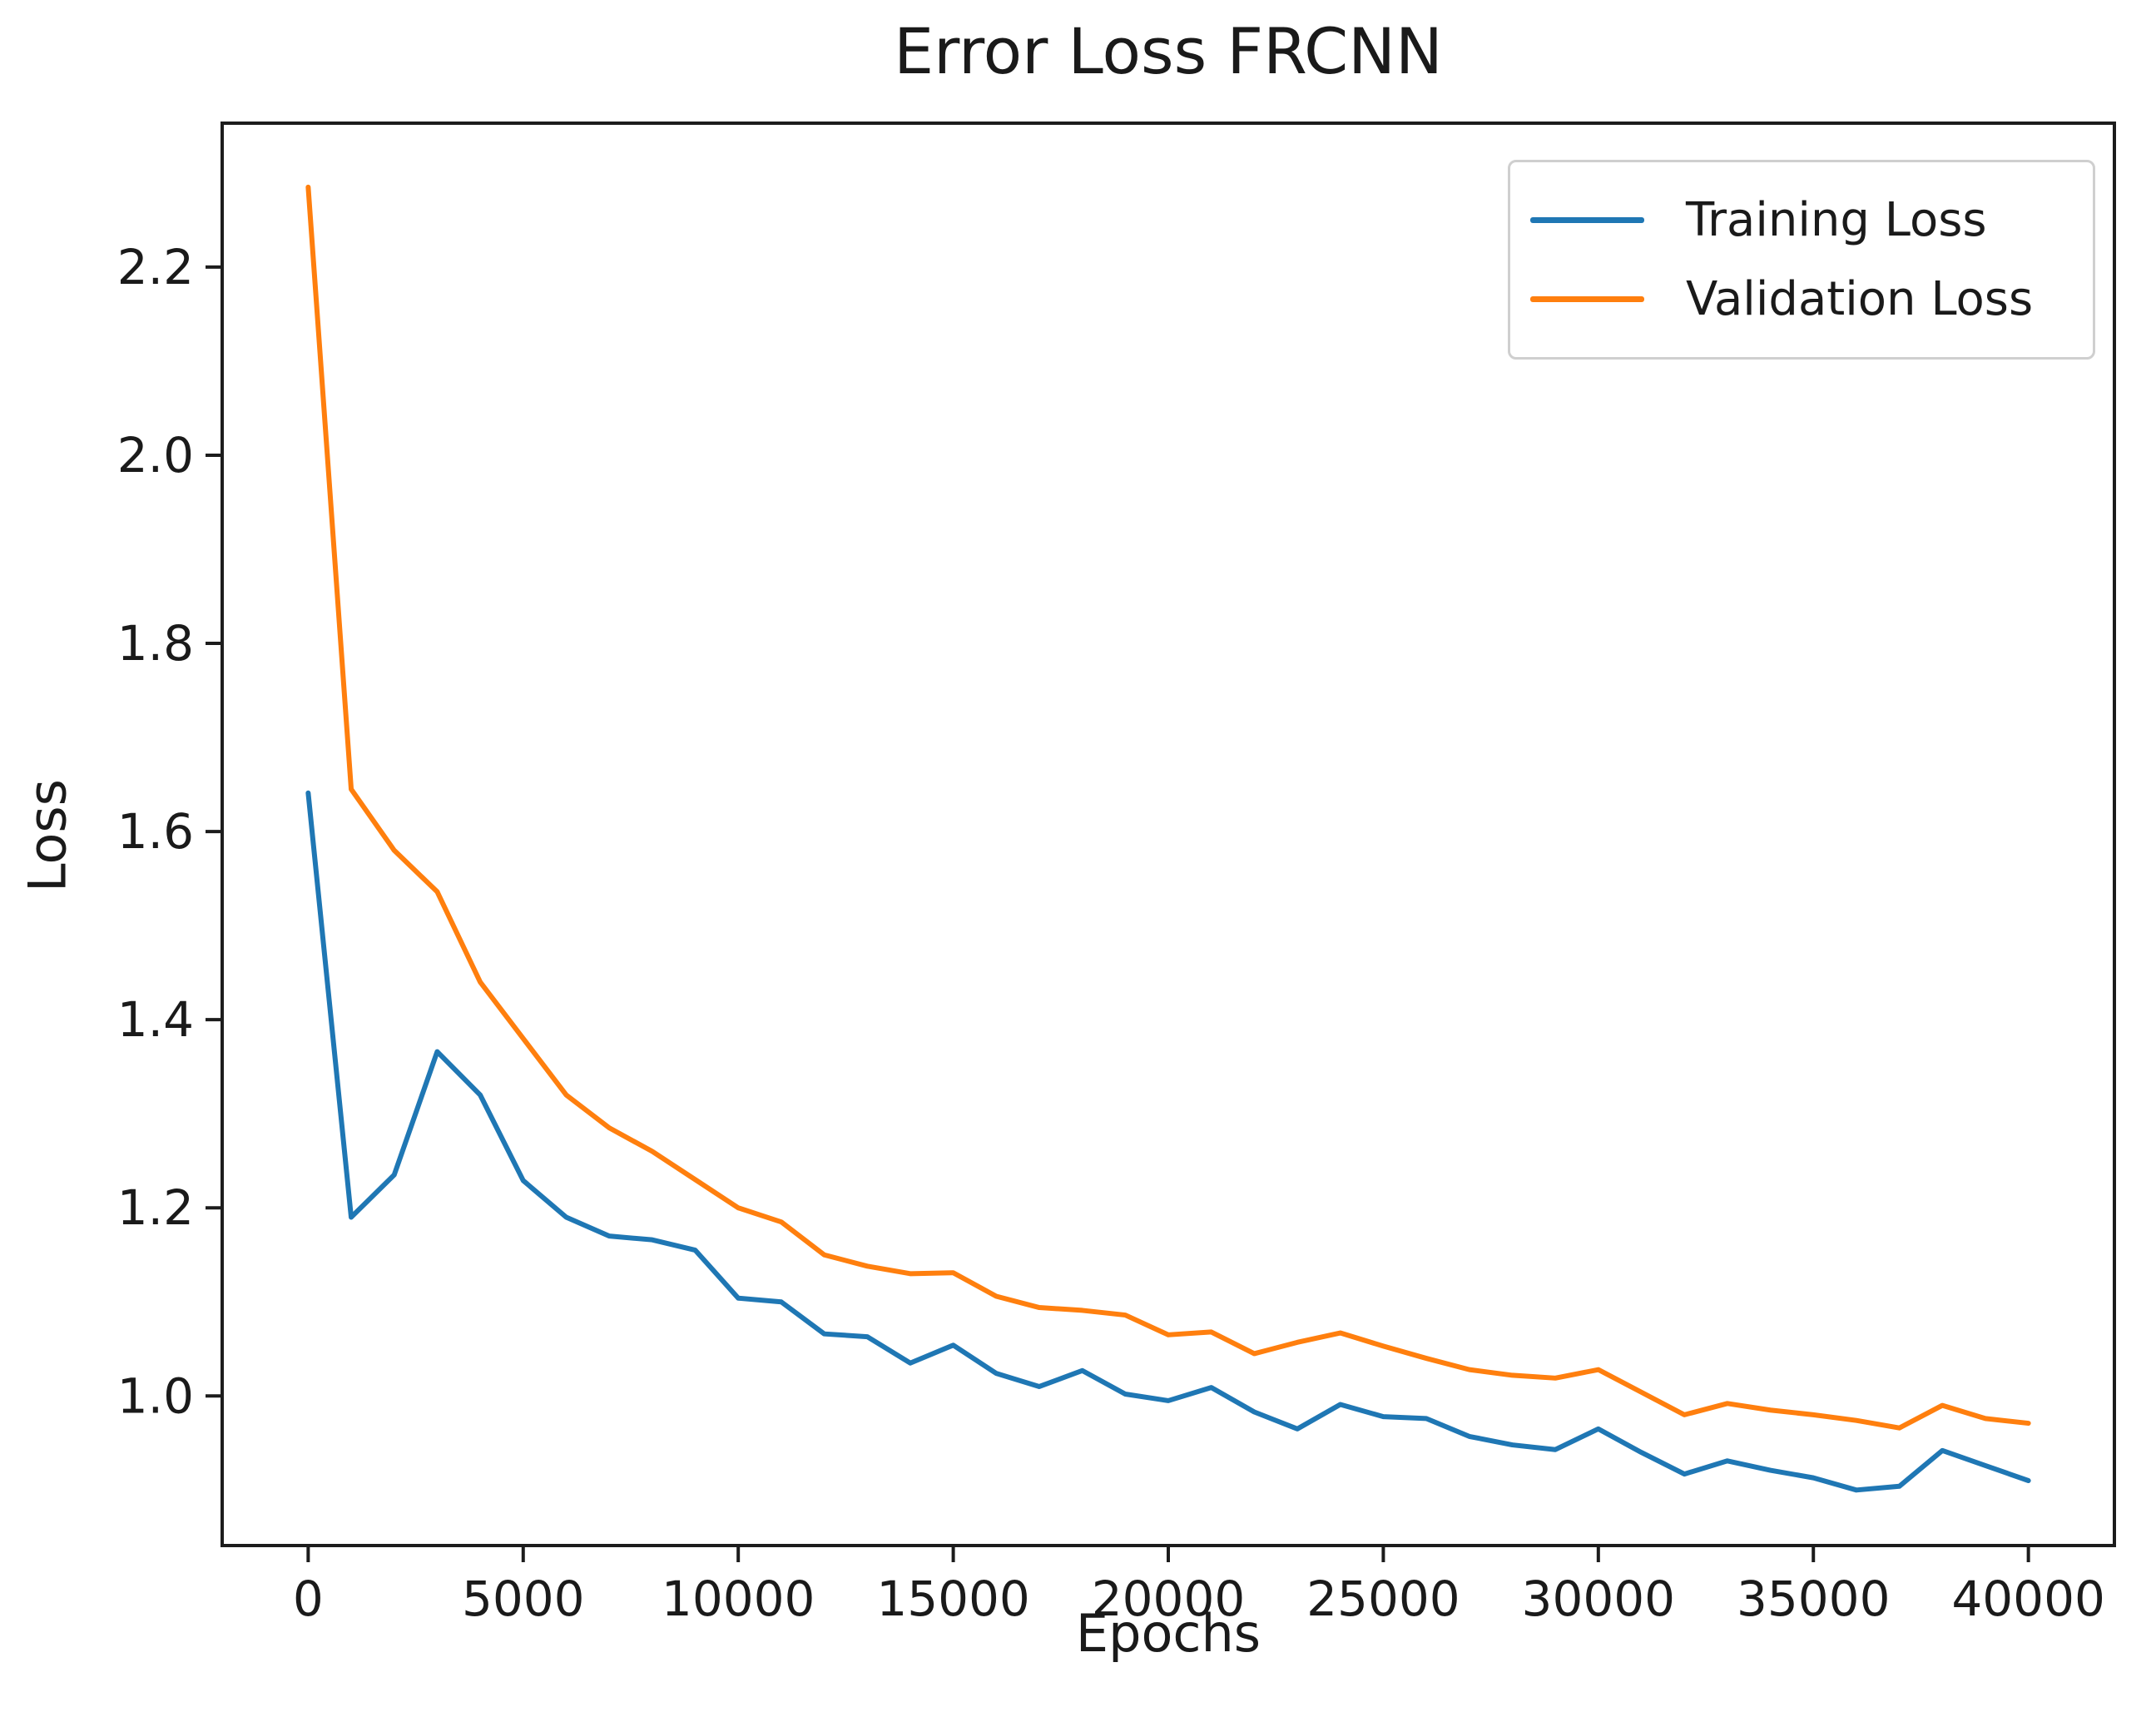 The height and width of the screenshot is (1712, 2156). Describe the element at coordinates (1587, 220) in the screenshot. I see `training-loss-line-swatch` at that location.